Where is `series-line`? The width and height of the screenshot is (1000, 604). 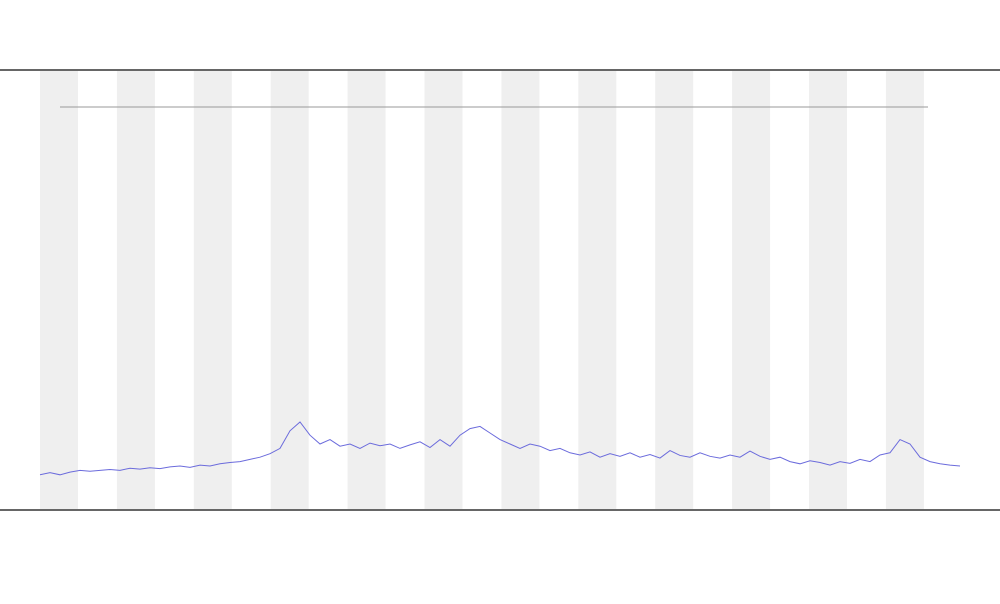 series-line is located at coordinates (500, 448).